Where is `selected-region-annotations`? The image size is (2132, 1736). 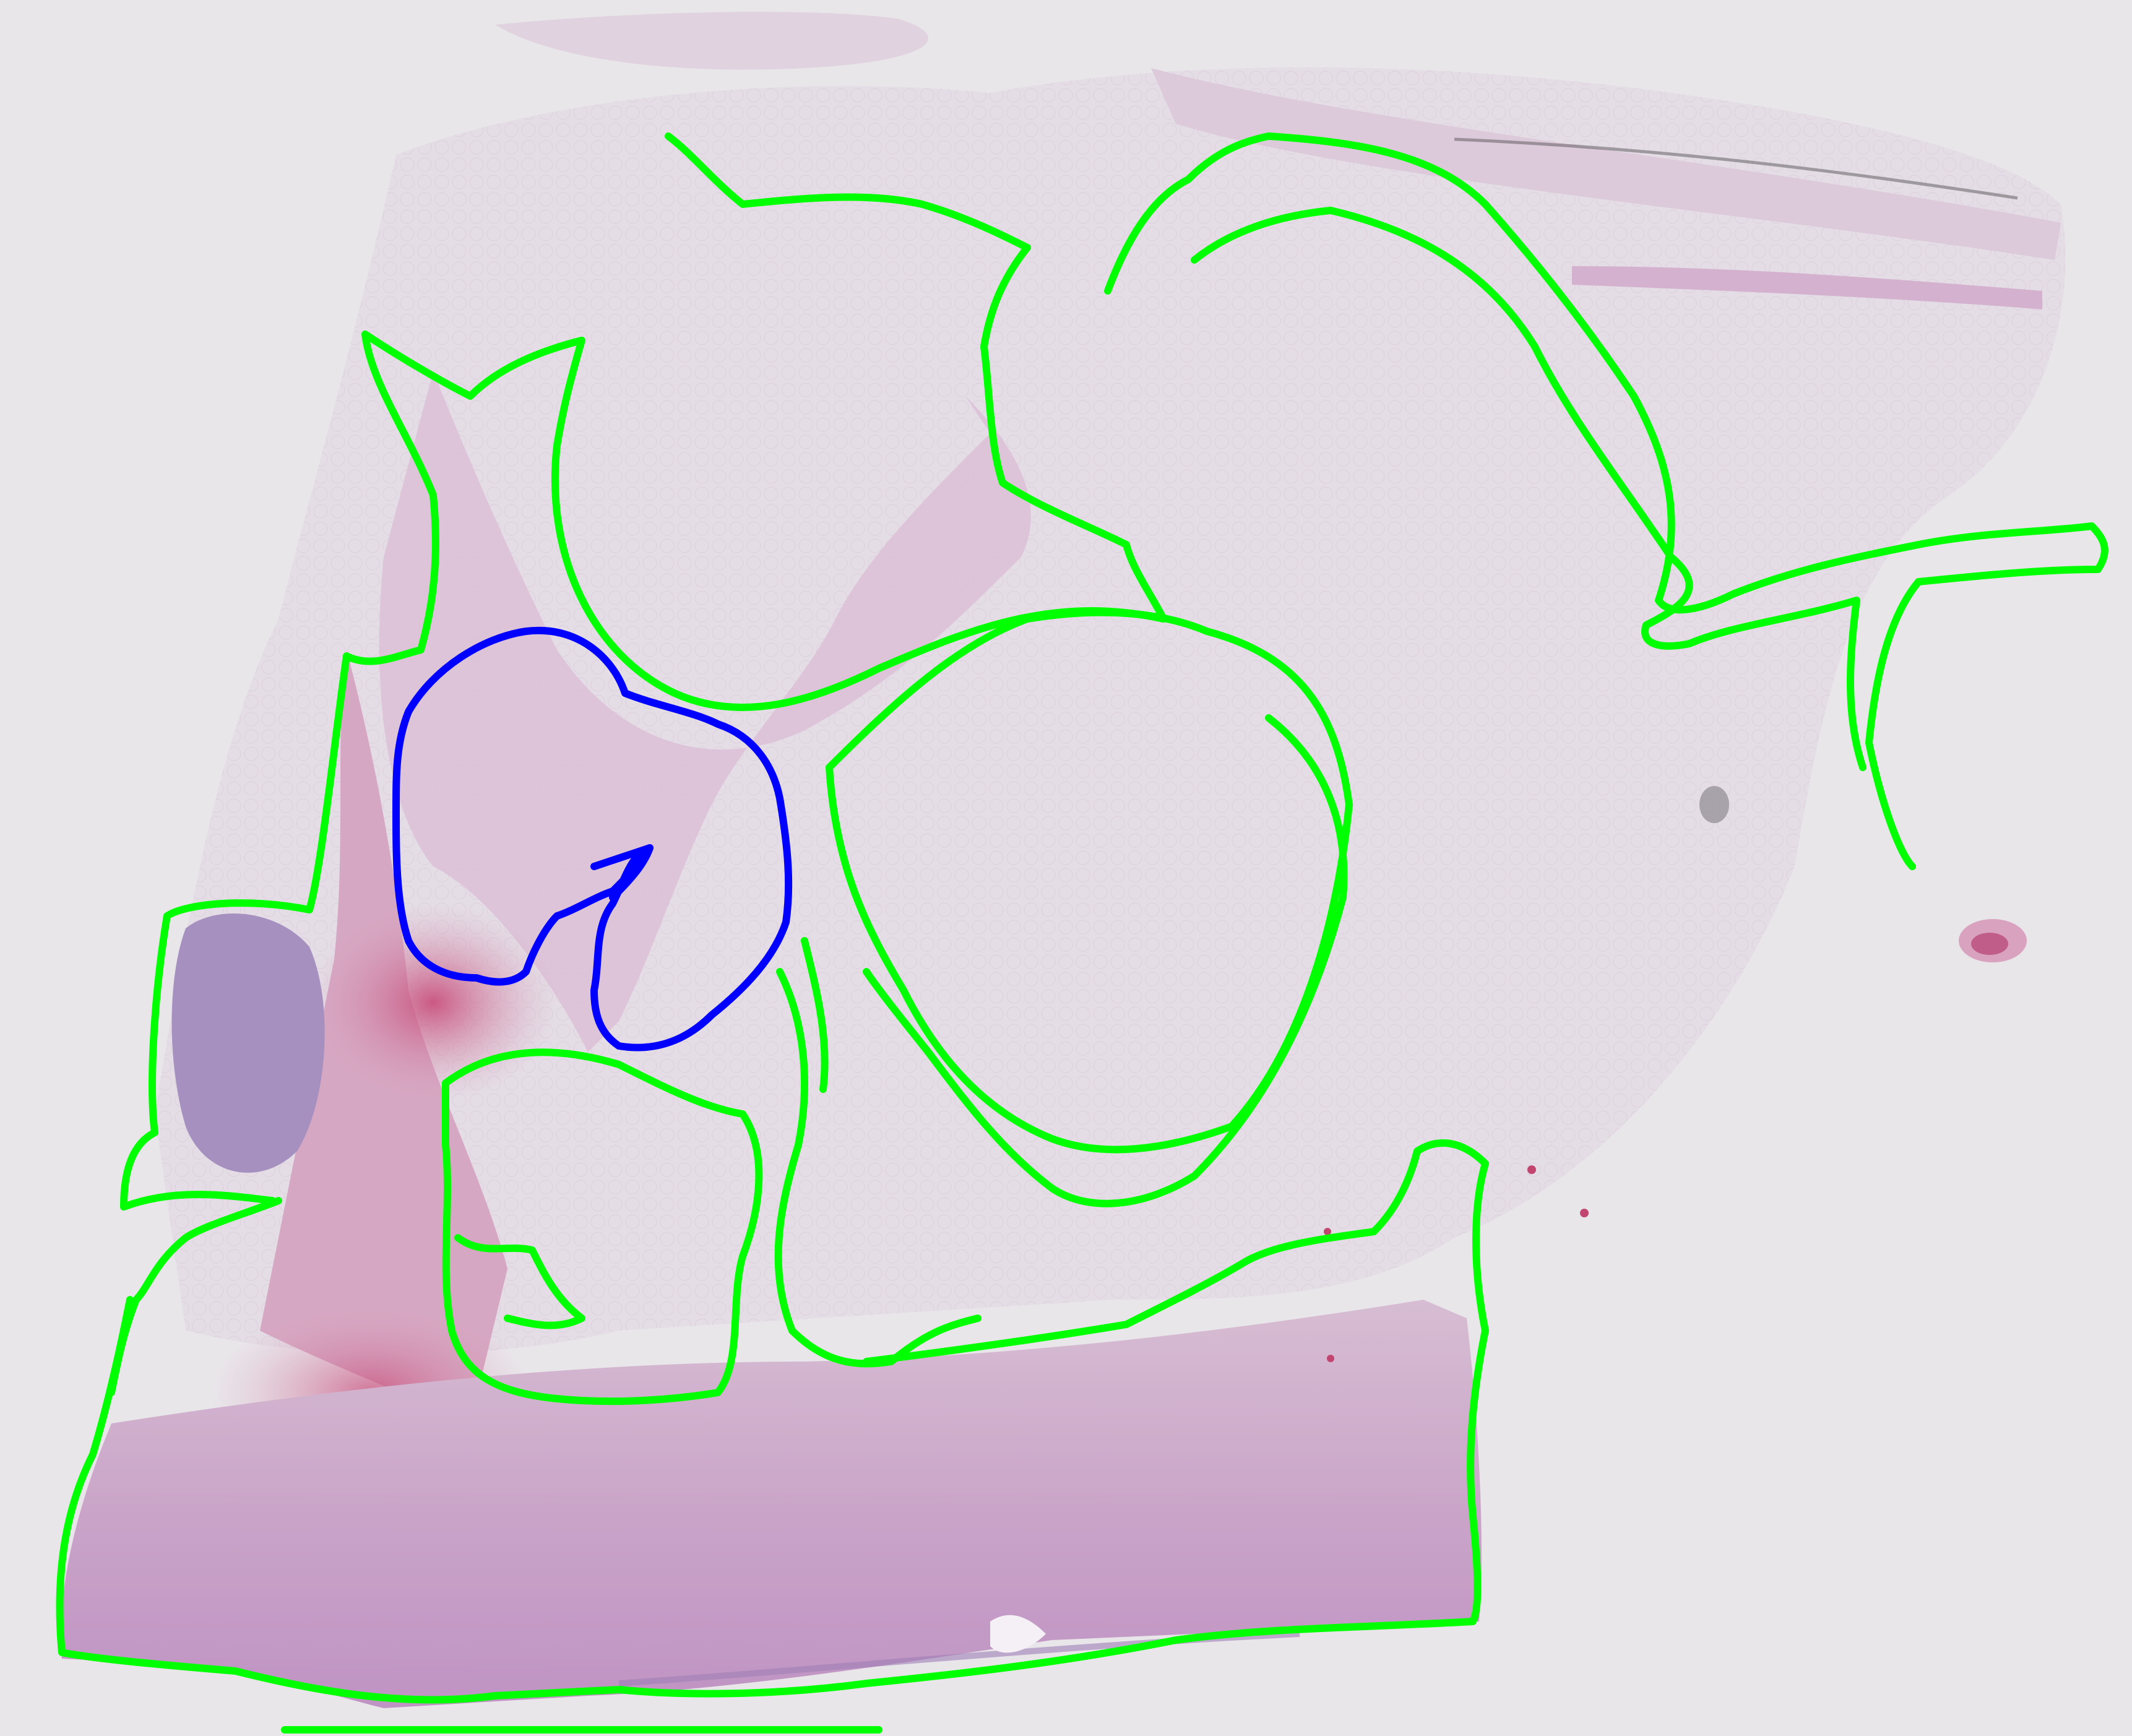
selected-region-annotations is located at coordinates (592, 839).